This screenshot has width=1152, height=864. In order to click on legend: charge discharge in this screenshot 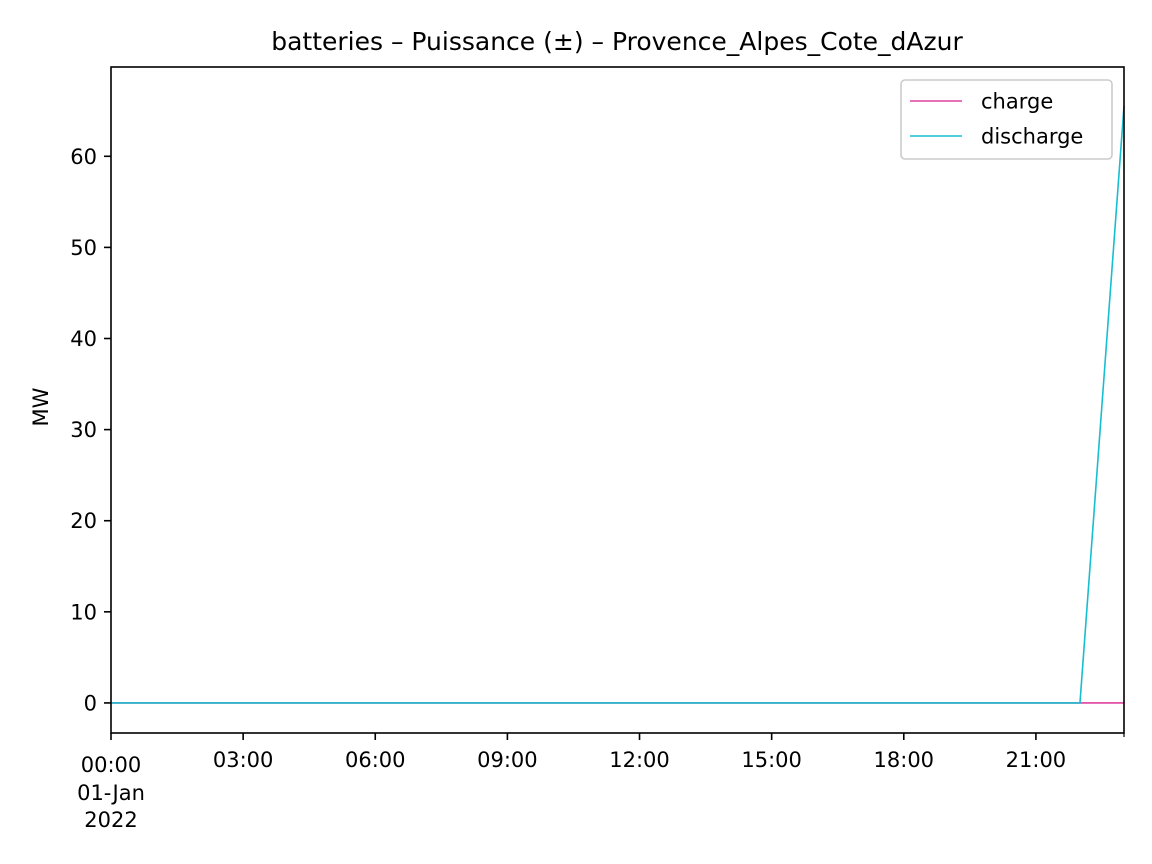, I will do `click(1006, 119)`.